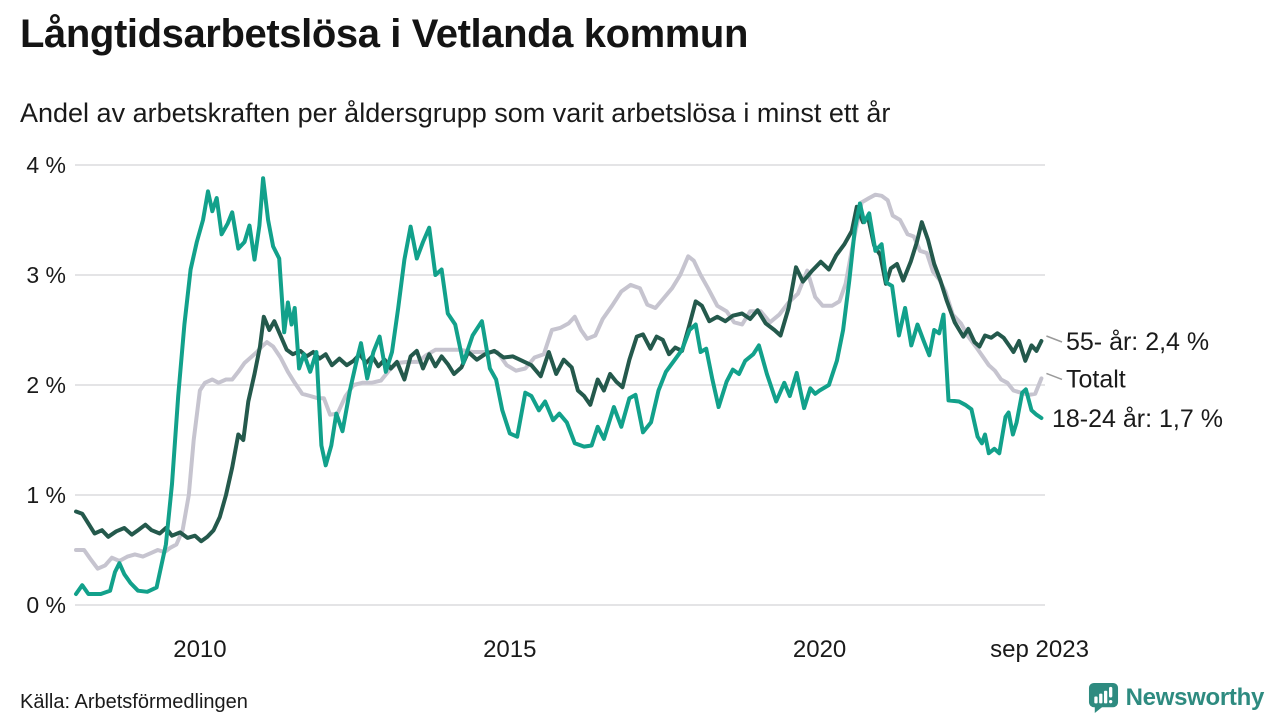 The image size is (1280, 720). What do you see at coordinates (509, 649) in the screenshot?
I see `x-axis-tick-label: 2015` at bounding box center [509, 649].